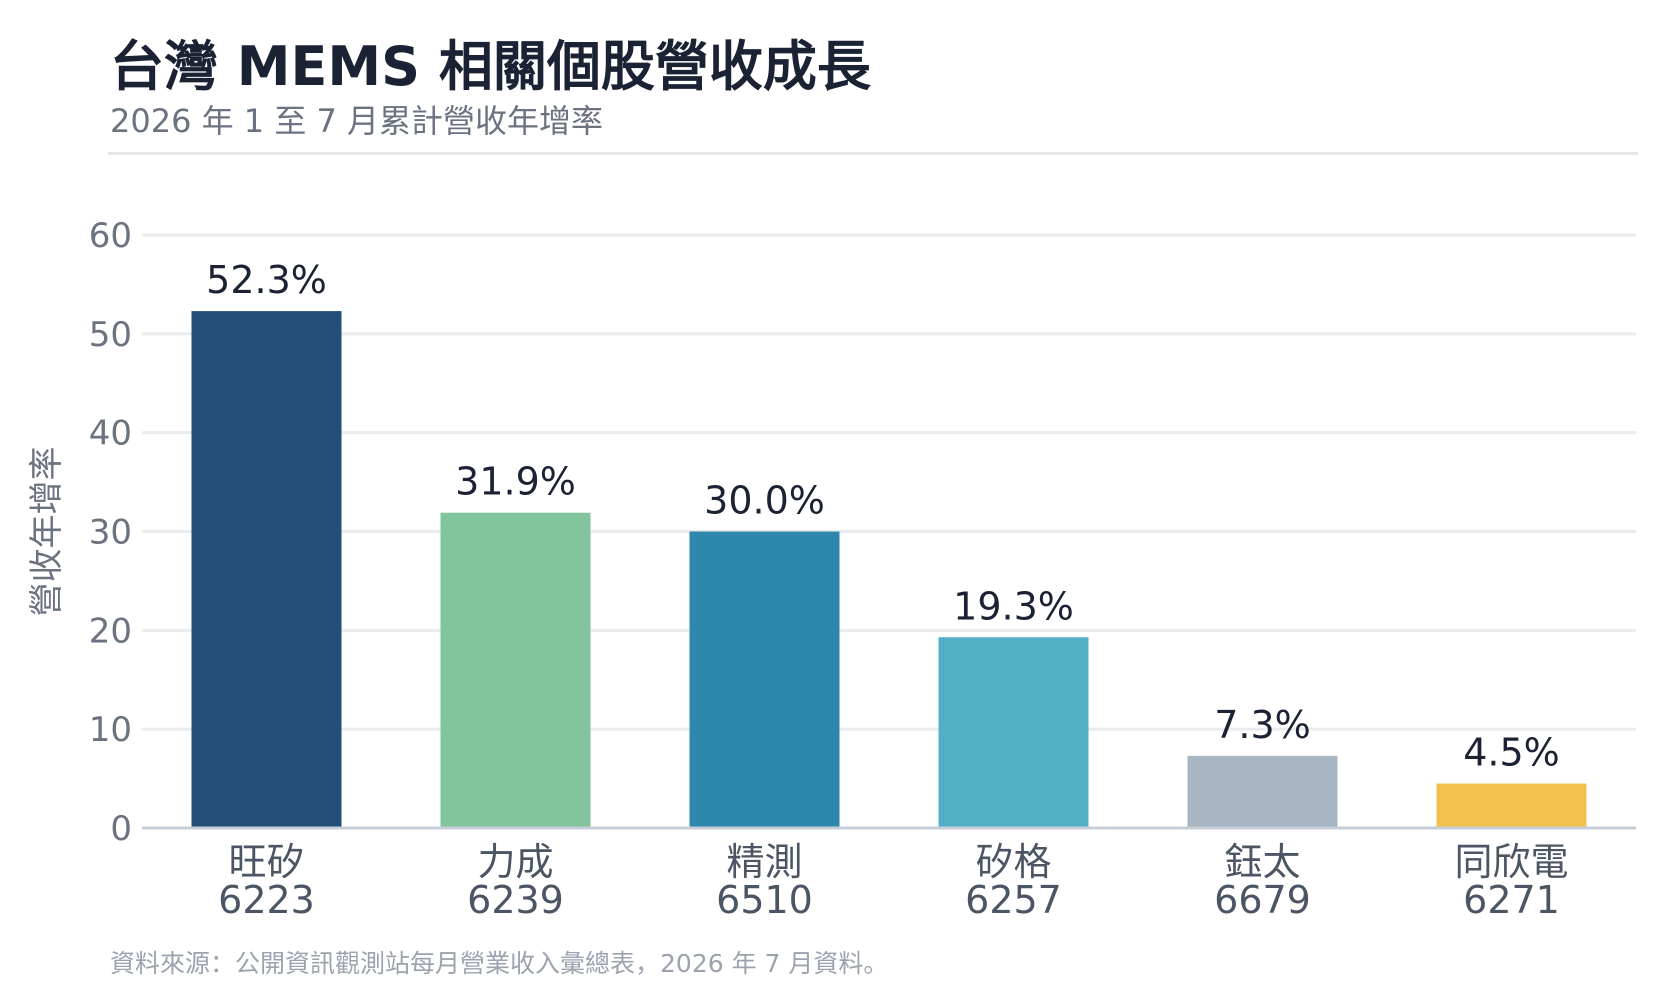  I want to click on source-note: 資料來源：公開資訊觀測站每月營業收入彙總表，2026 年 7 月資料。, so click(499, 963).